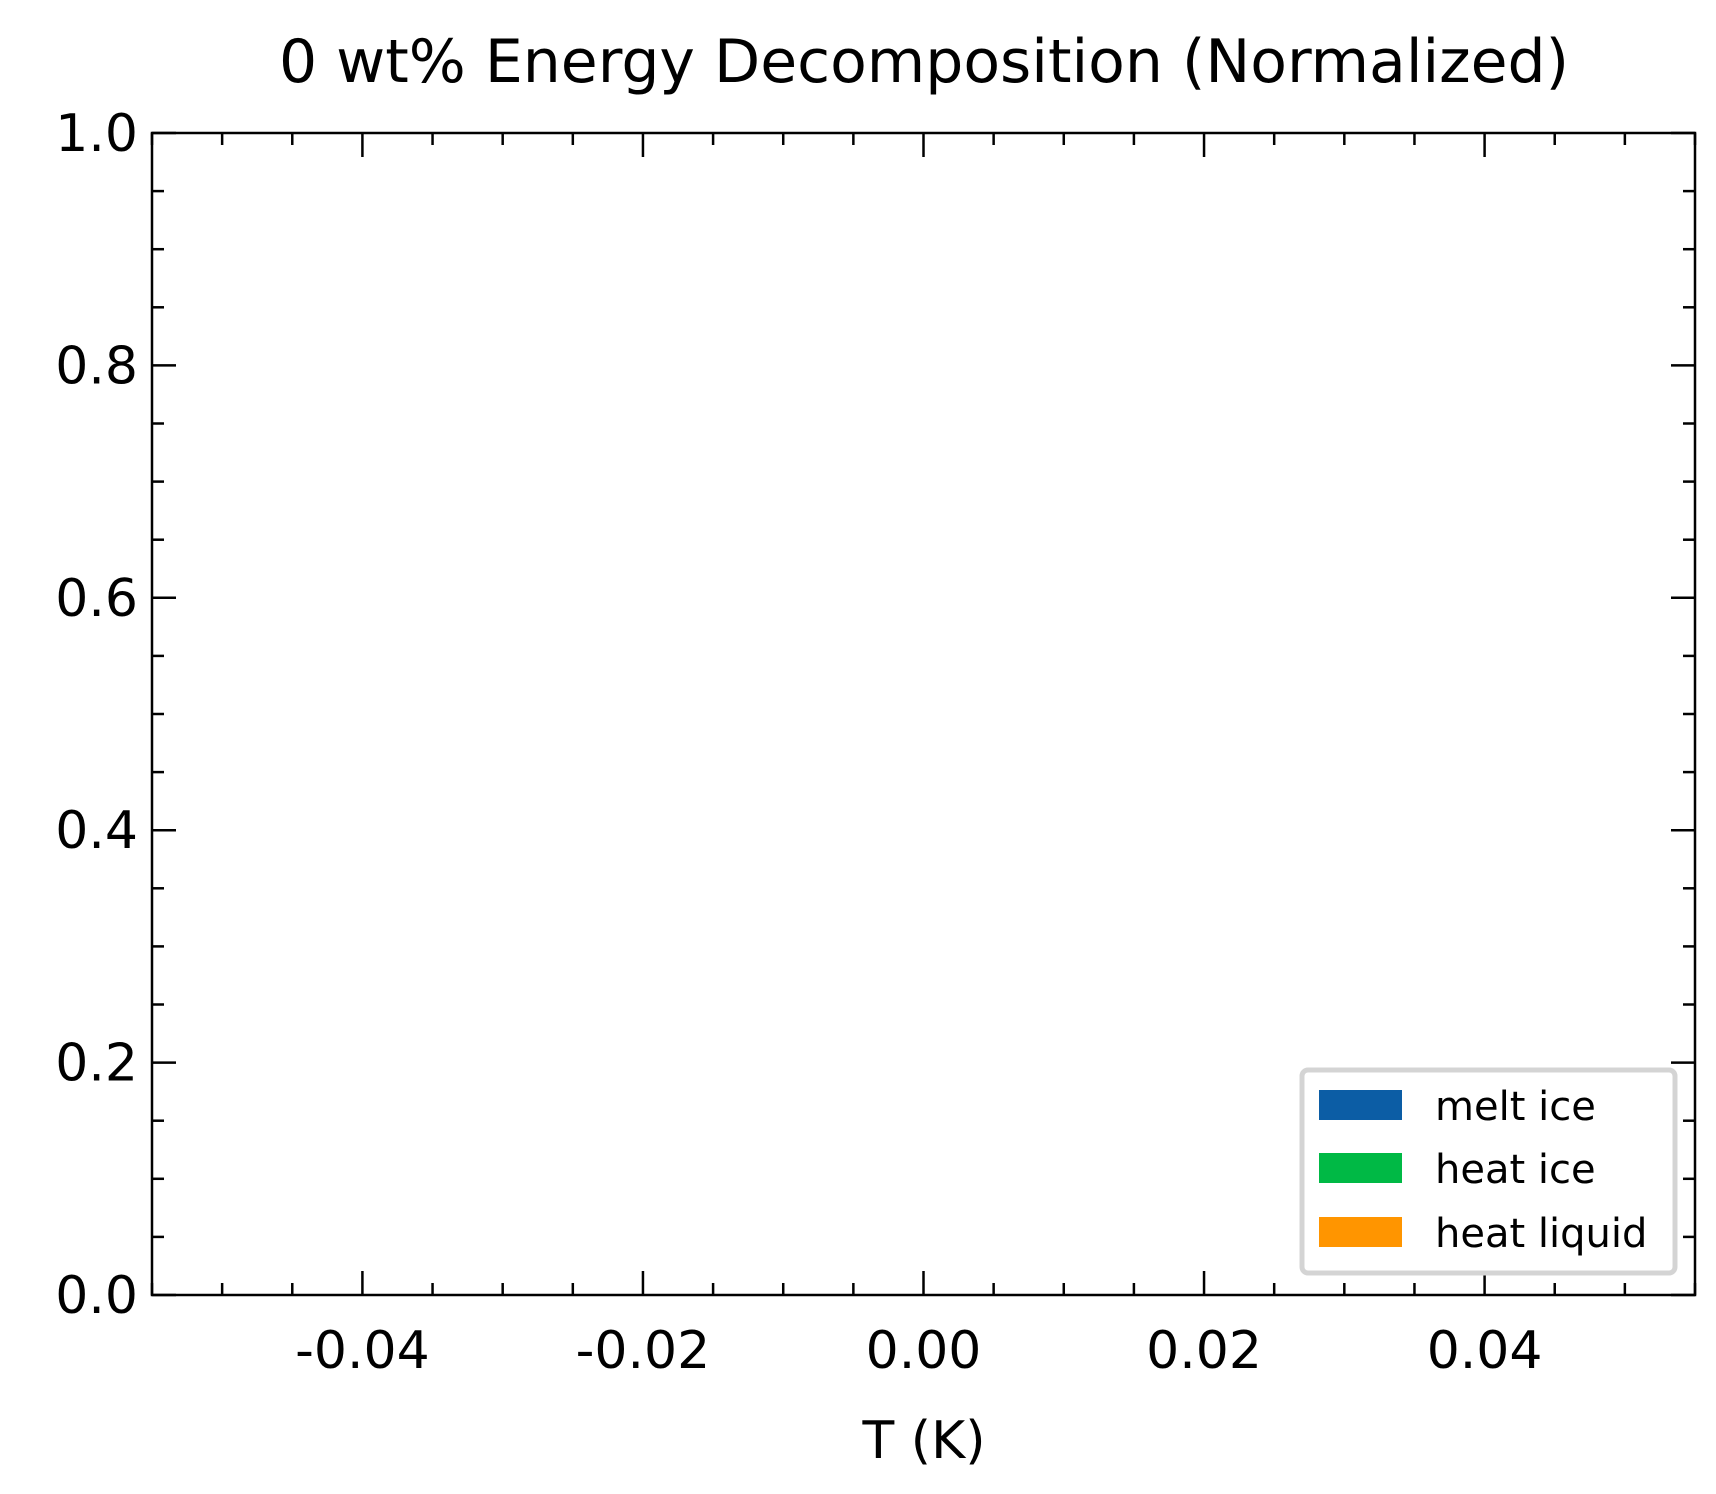  I want to click on y-tick-label: 1.0, so click(96, 134).